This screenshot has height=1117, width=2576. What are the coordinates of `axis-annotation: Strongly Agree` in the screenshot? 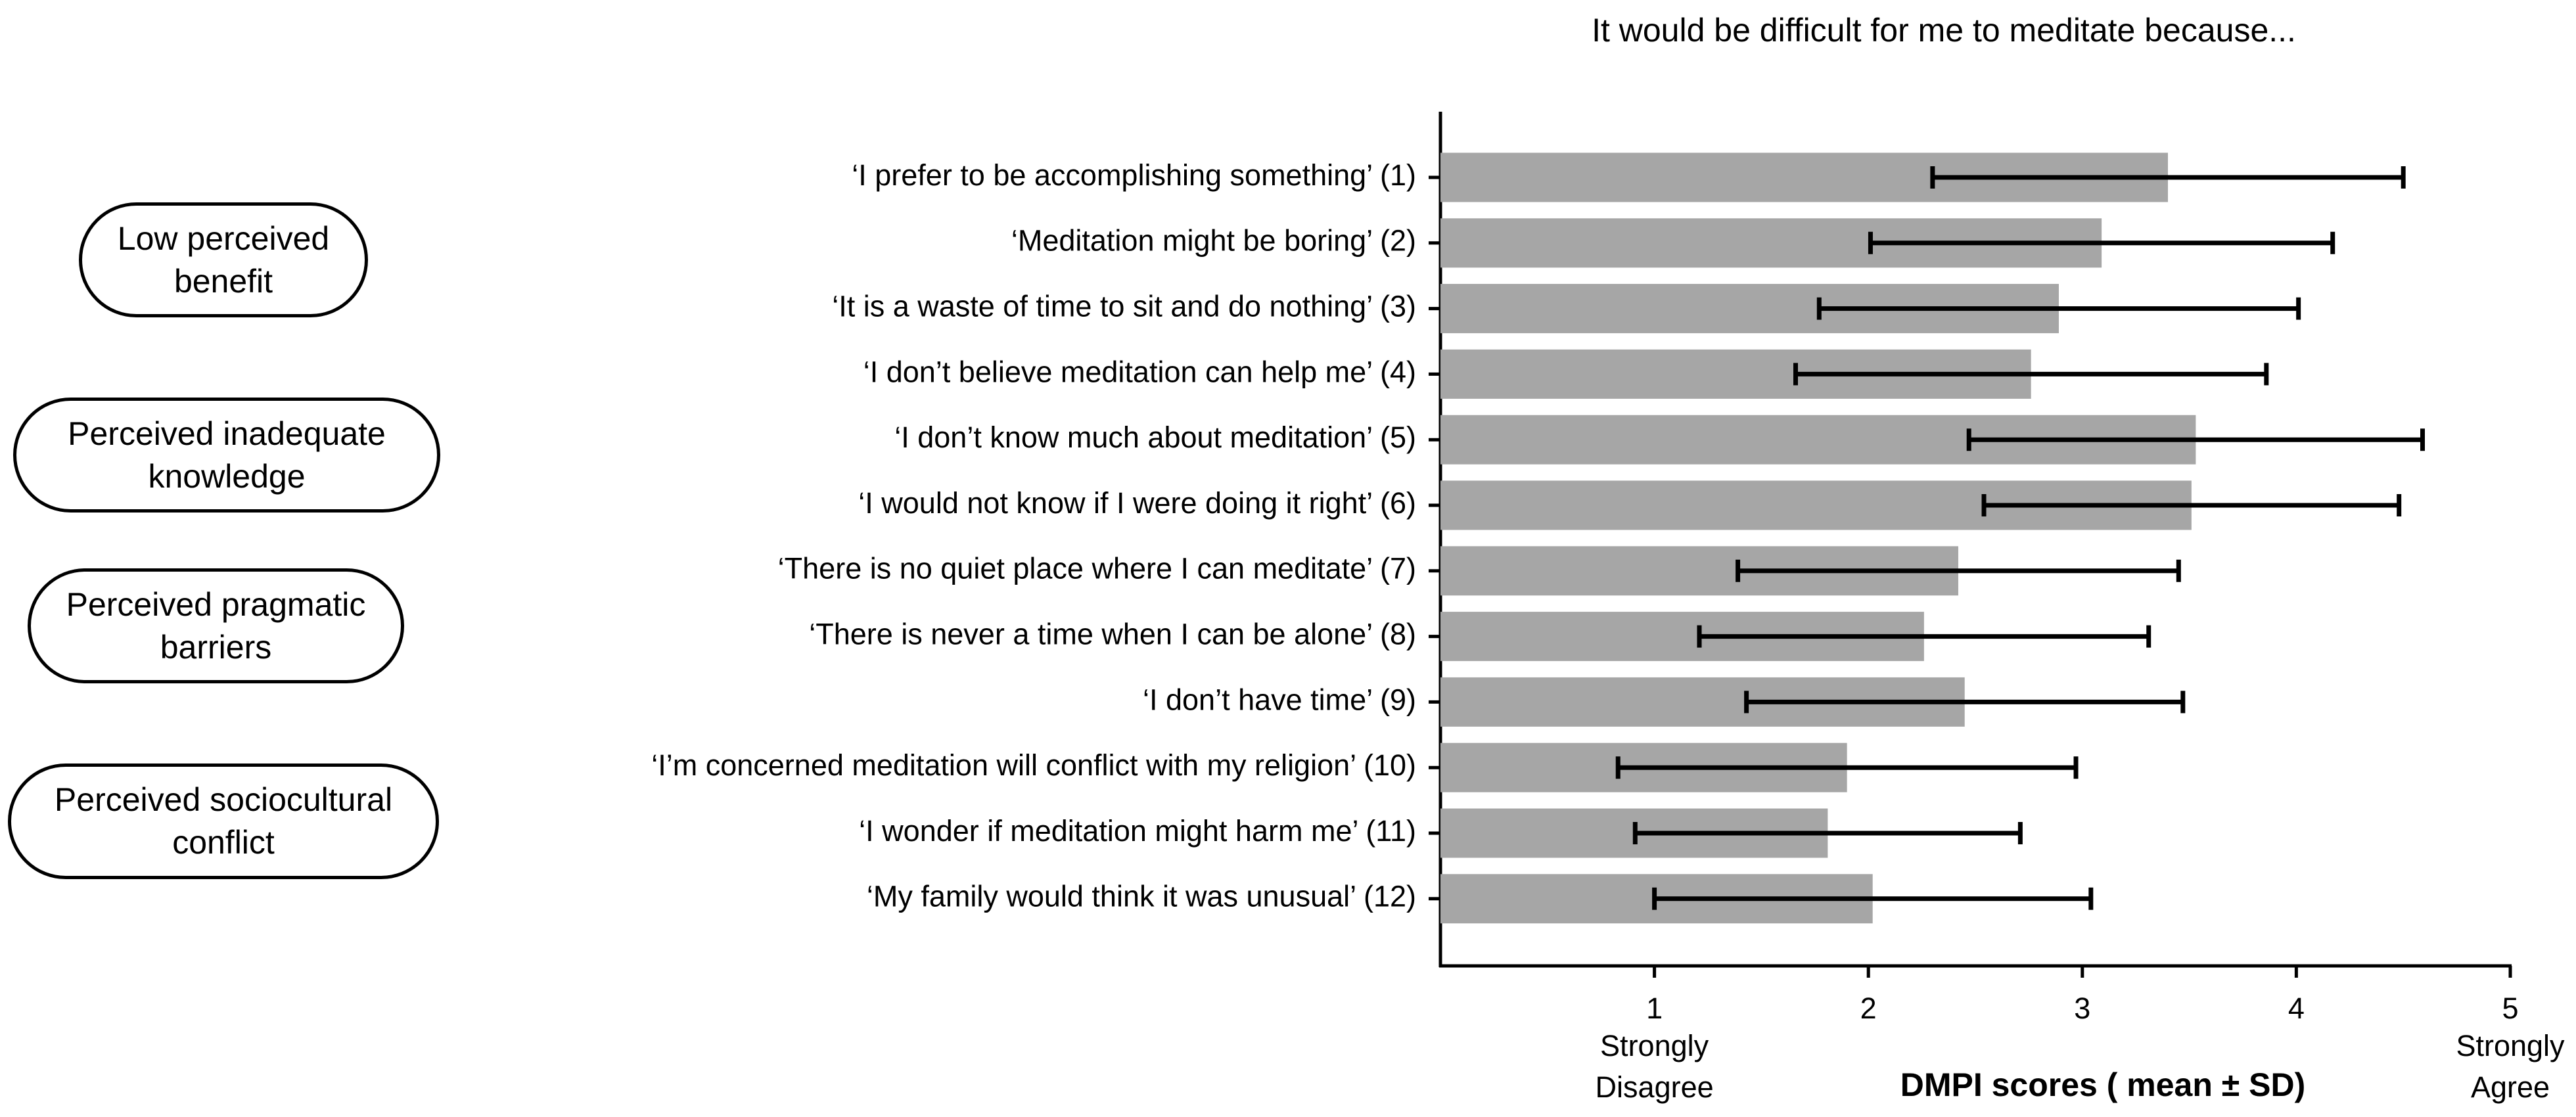 It's located at (2510, 1066).